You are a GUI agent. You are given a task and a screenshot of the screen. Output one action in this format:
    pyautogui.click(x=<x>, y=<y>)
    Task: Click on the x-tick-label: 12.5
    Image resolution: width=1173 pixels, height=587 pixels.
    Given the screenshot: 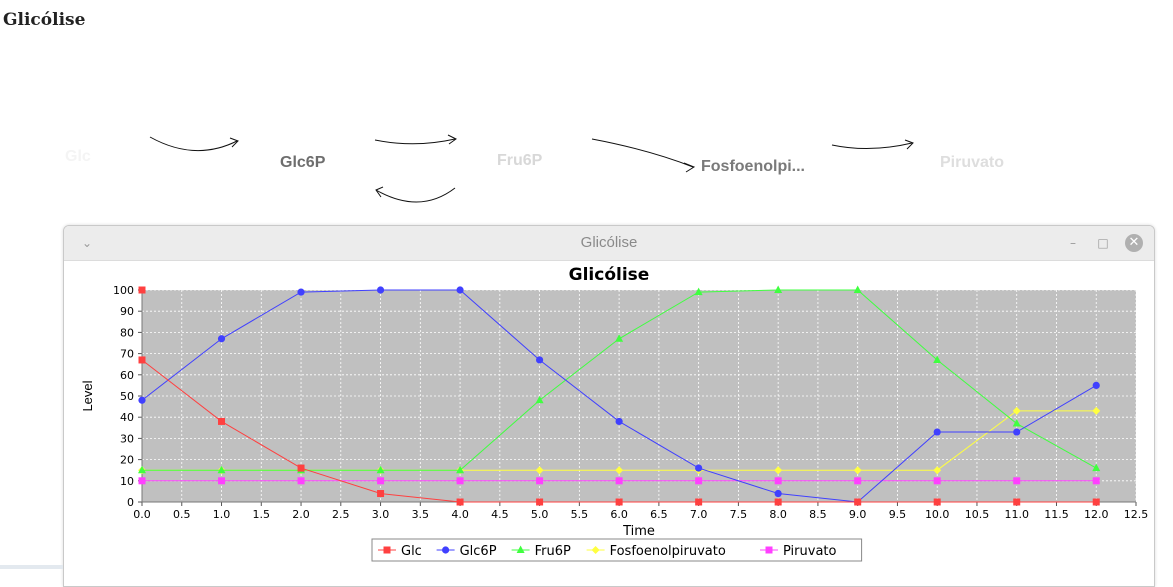 What is the action you would take?
    pyautogui.click(x=1136, y=514)
    